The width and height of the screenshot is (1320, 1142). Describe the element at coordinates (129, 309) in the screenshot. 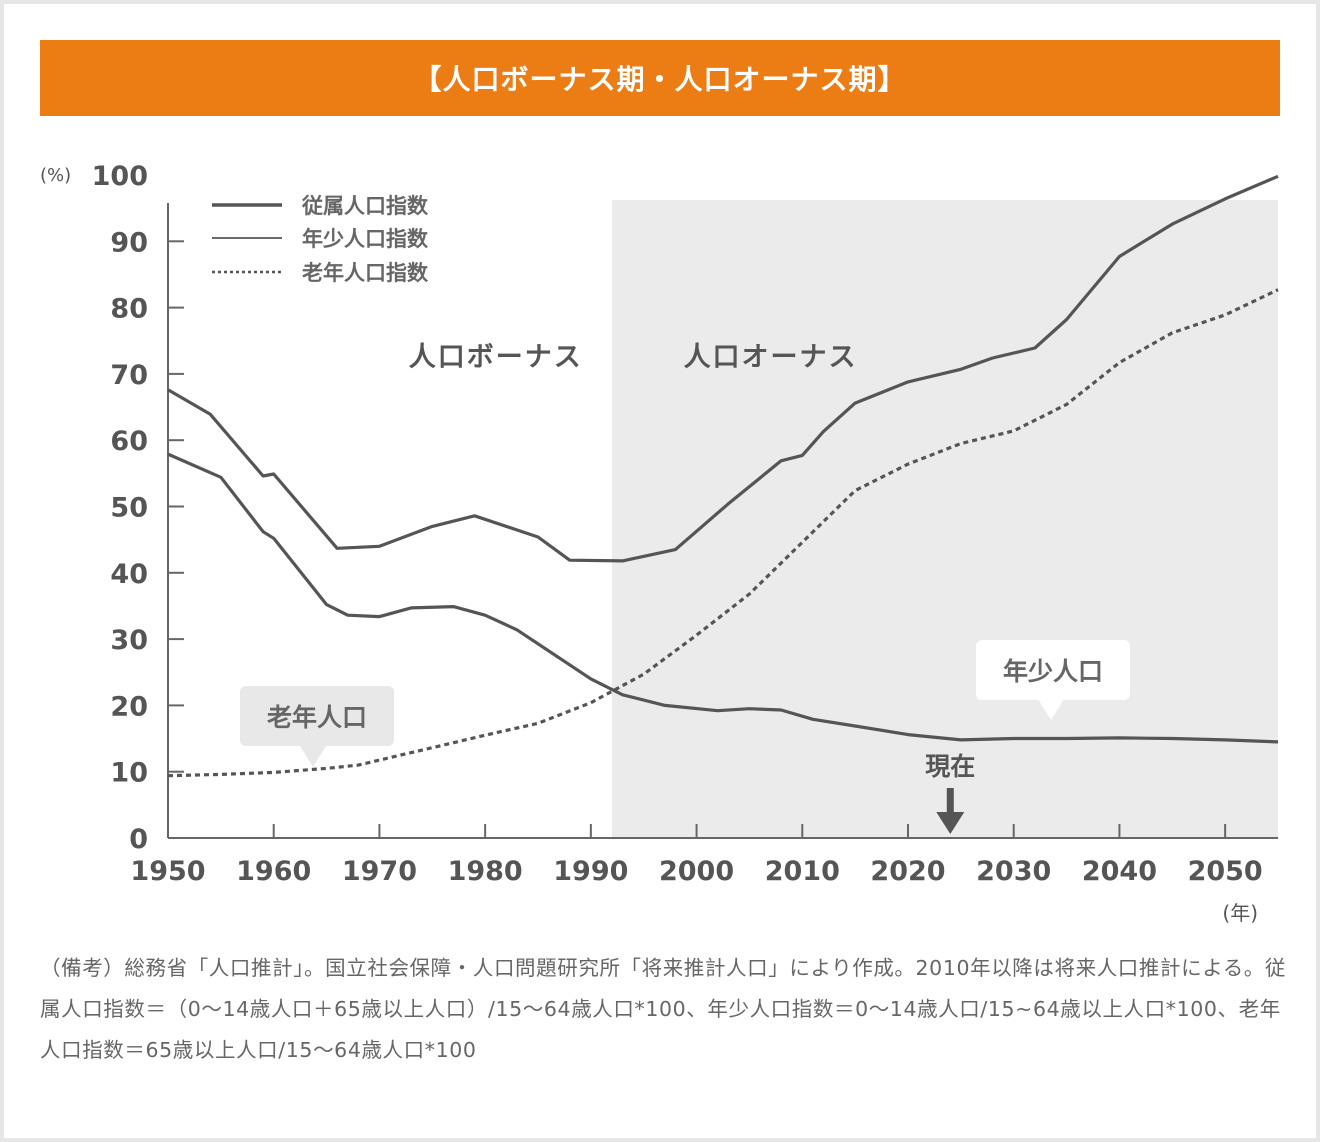

I see `y-tick-label: 80` at that location.